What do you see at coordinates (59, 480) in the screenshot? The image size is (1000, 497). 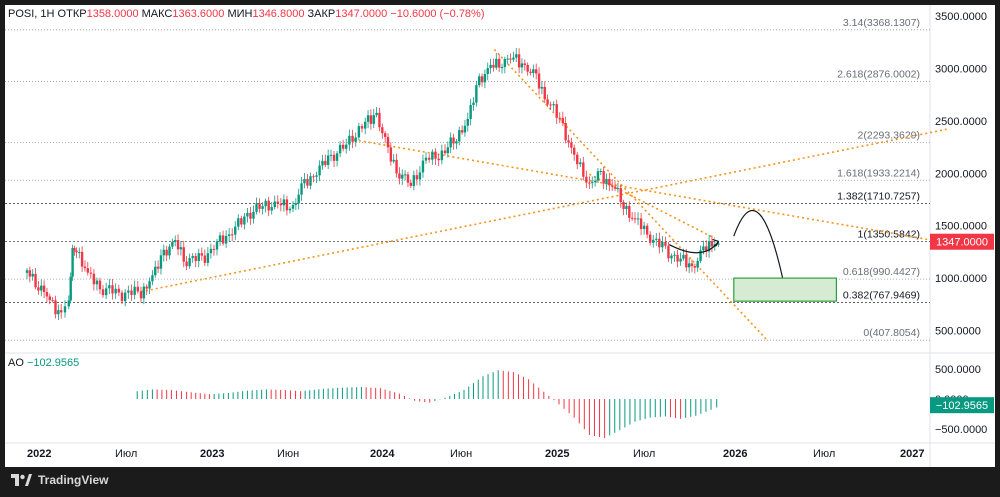 I see `brand-logo: TradingView` at bounding box center [59, 480].